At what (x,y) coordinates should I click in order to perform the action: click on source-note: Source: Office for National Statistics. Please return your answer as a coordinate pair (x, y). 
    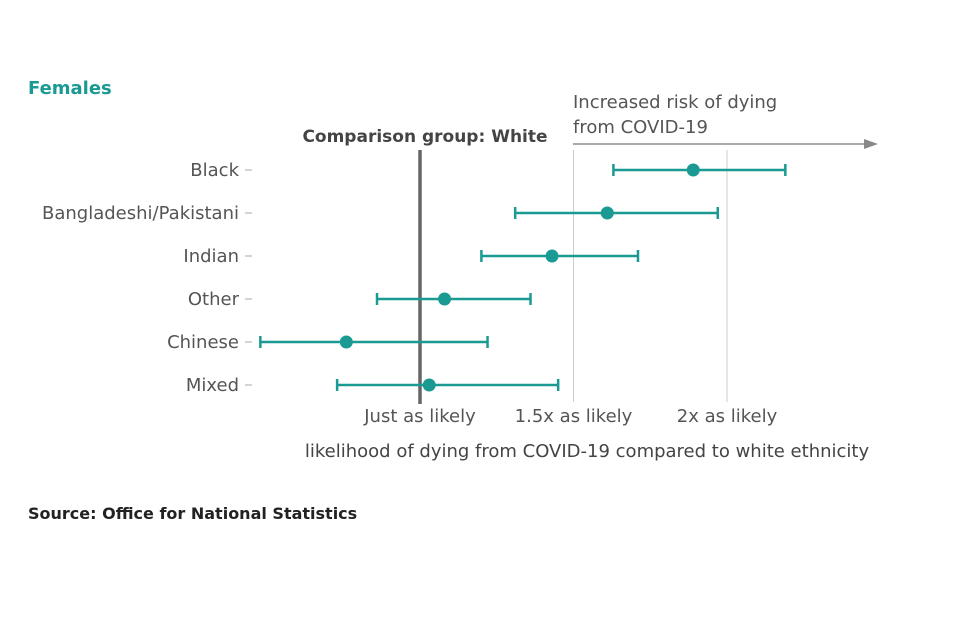
    Looking at the image, I should click on (192, 513).